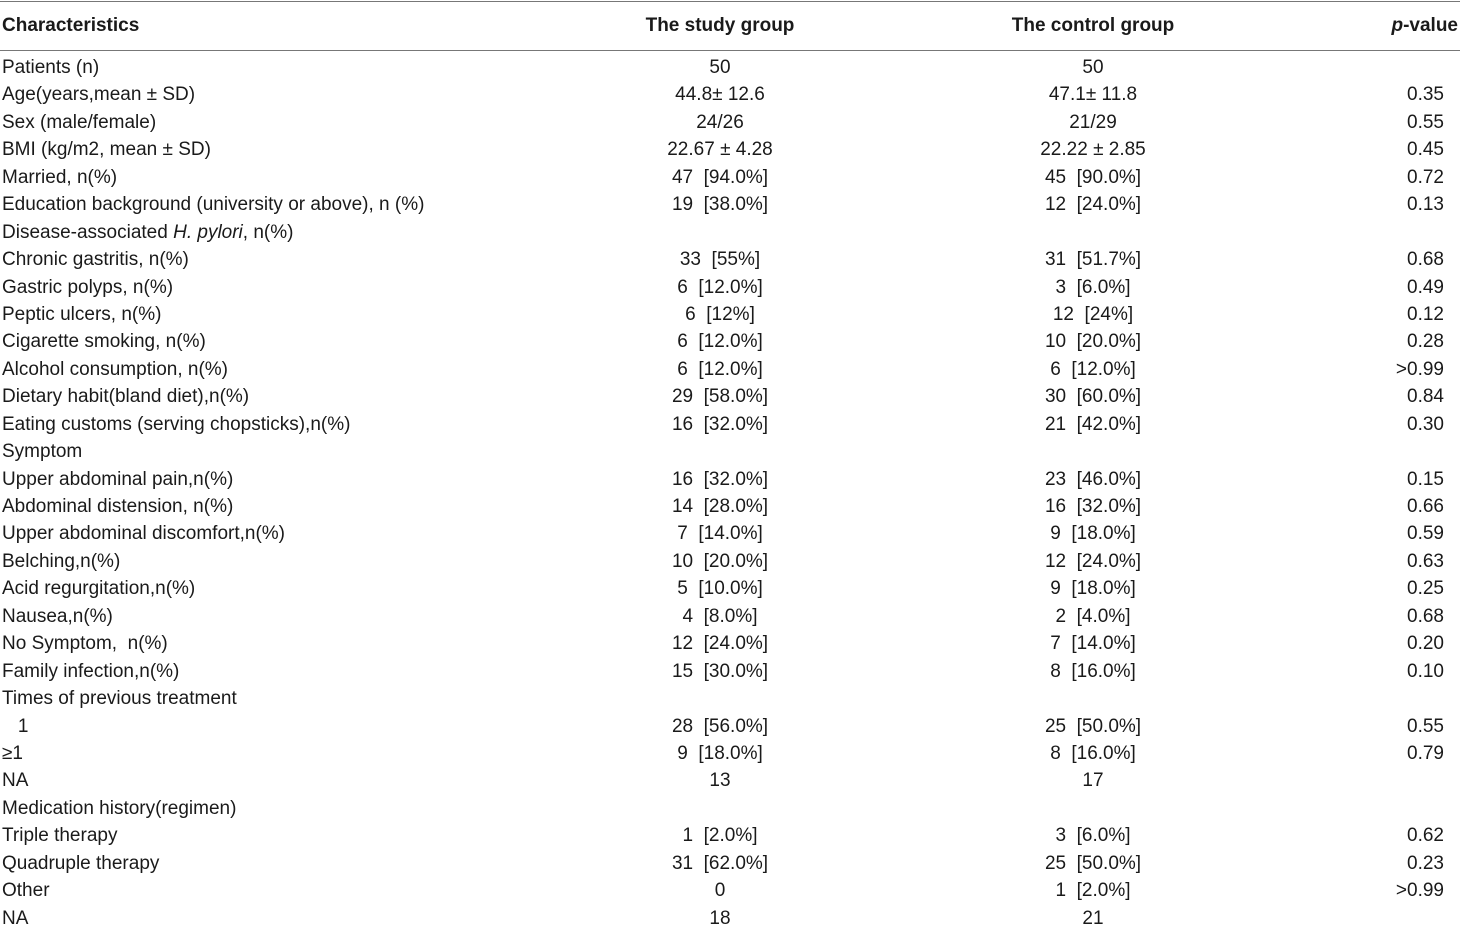 The image size is (1460, 936). Describe the element at coordinates (1093, 616) in the screenshot. I see `control-value: 2 [4.0%]` at that location.